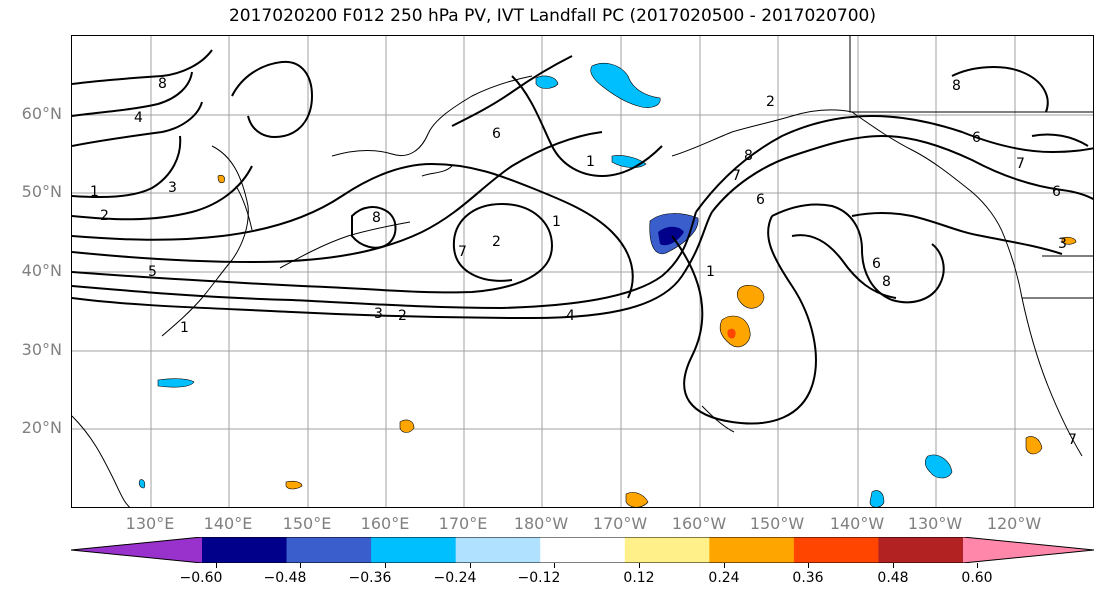 The width and height of the screenshot is (1105, 601). Describe the element at coordinates (41, 349) in the screenshot. I see `lat-label: 30°N` at that location.